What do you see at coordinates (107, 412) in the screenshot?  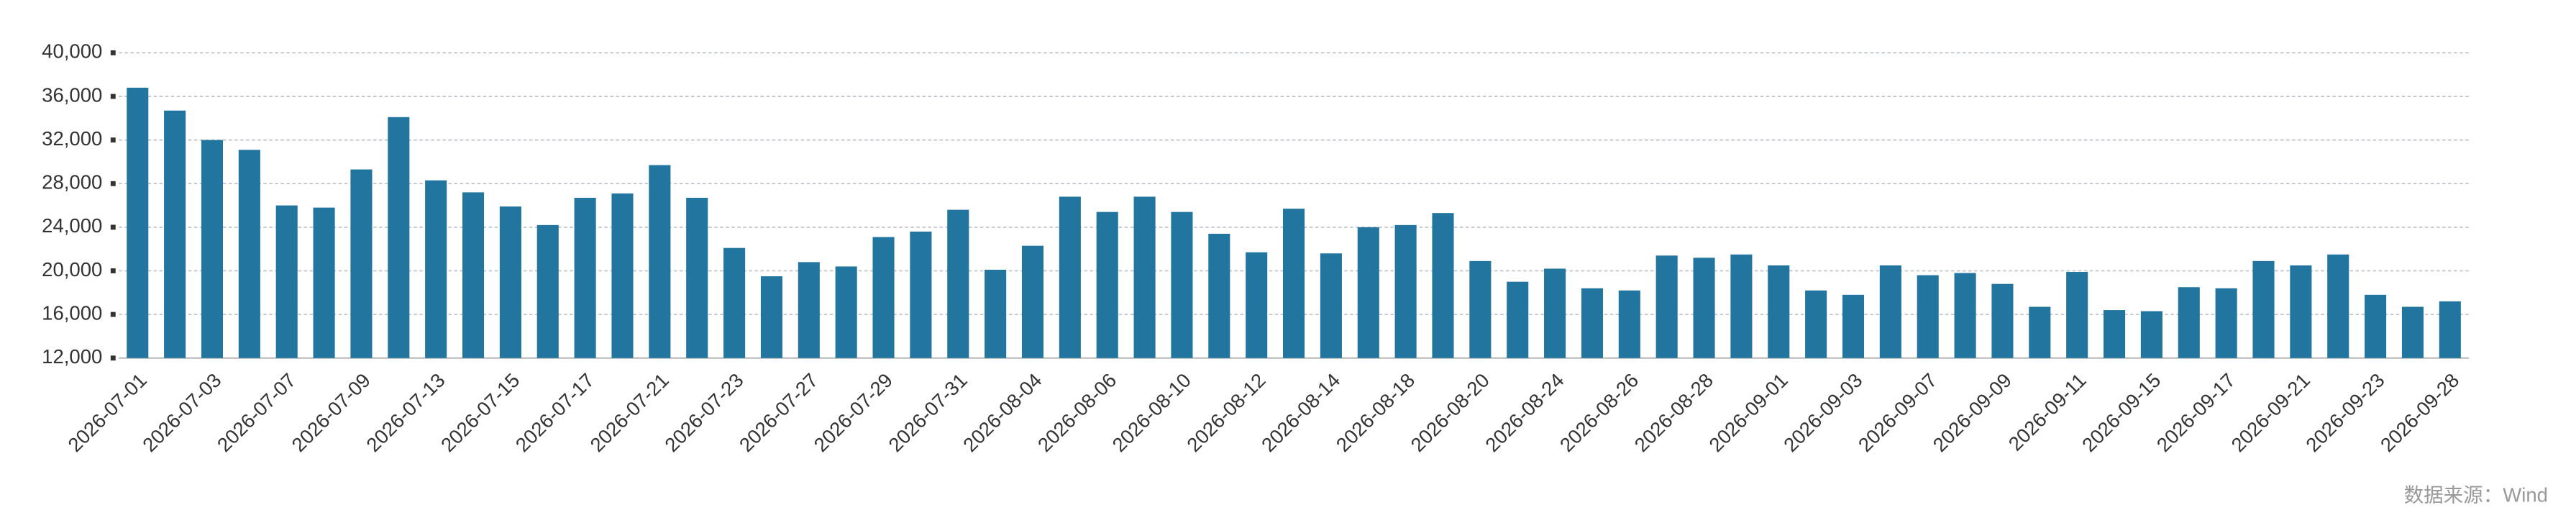 I see `x-tick-label: 2026-07-01` at bounding box center [107, 412].